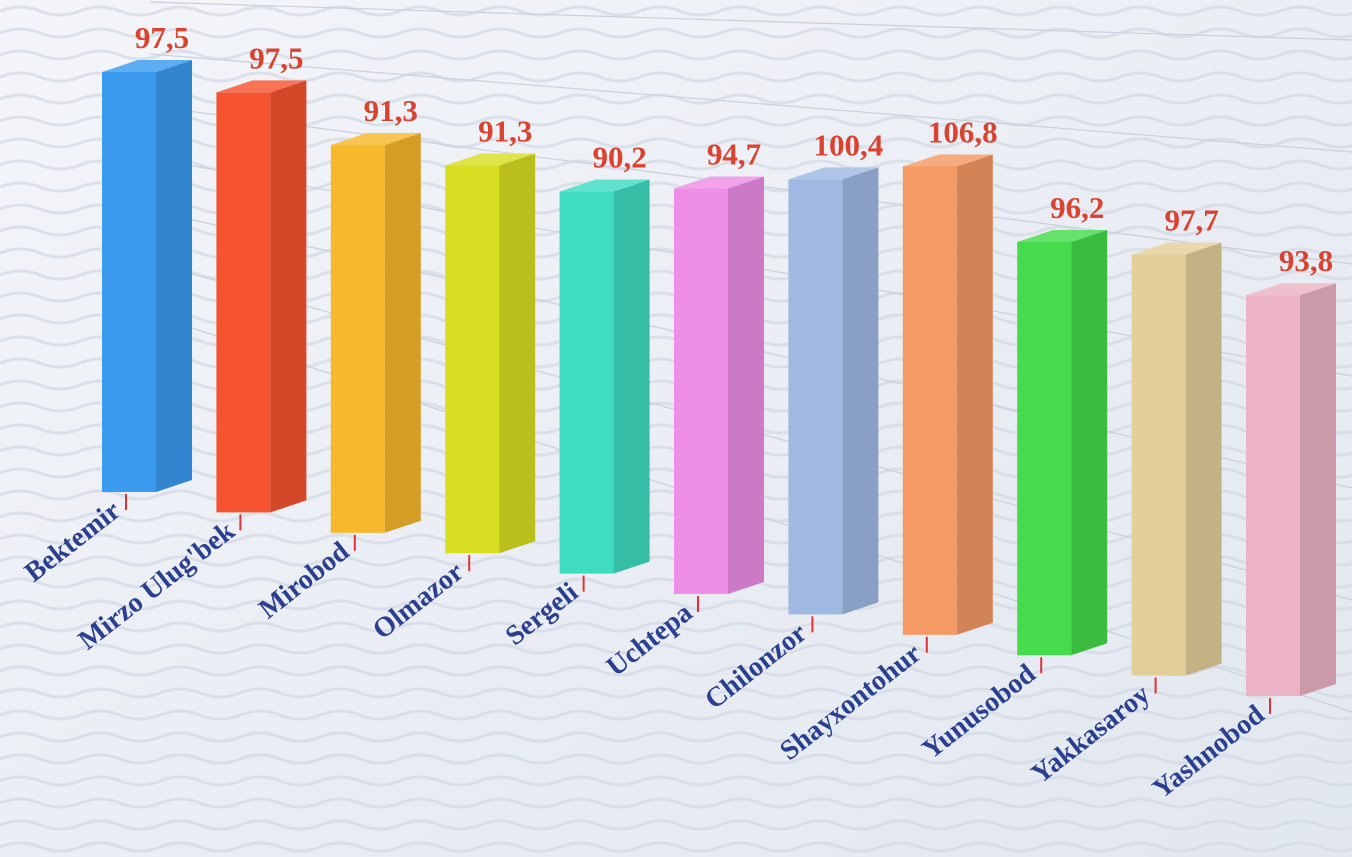  What do you see at coordinates (1077, 207) in the screenshot?
I see `value-label: 96,2` at bounding box center [1077, 207].